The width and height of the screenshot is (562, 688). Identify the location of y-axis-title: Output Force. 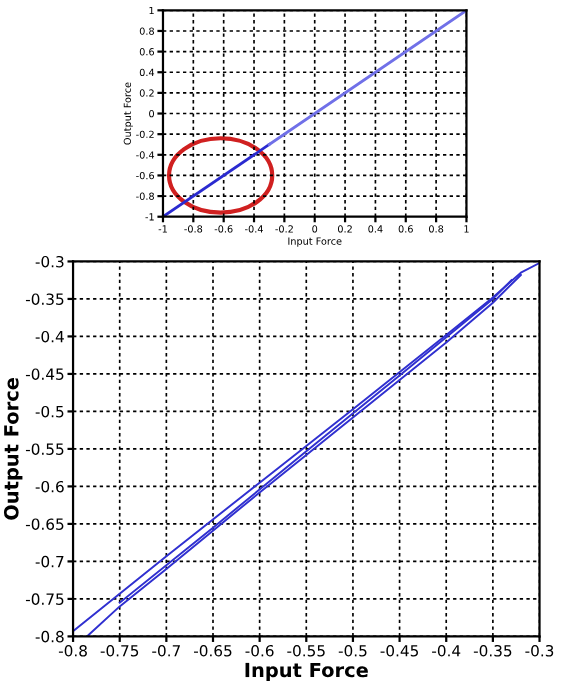
(13, 449).